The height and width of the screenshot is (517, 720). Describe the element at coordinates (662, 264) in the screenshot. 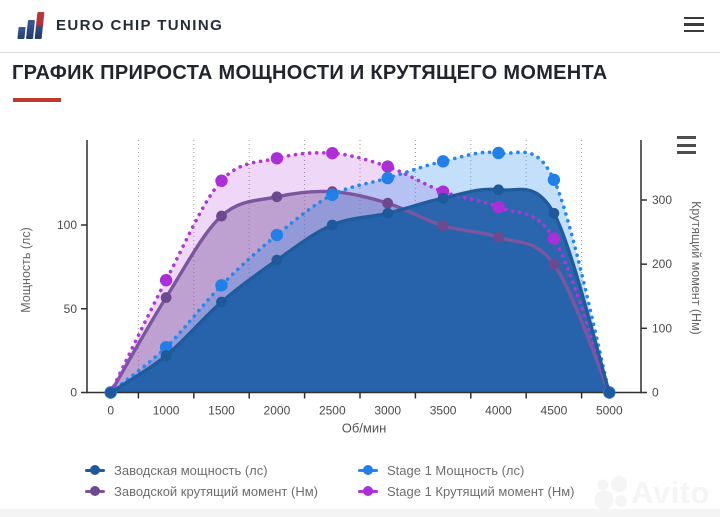

I see `svg-text: 200` at that location.